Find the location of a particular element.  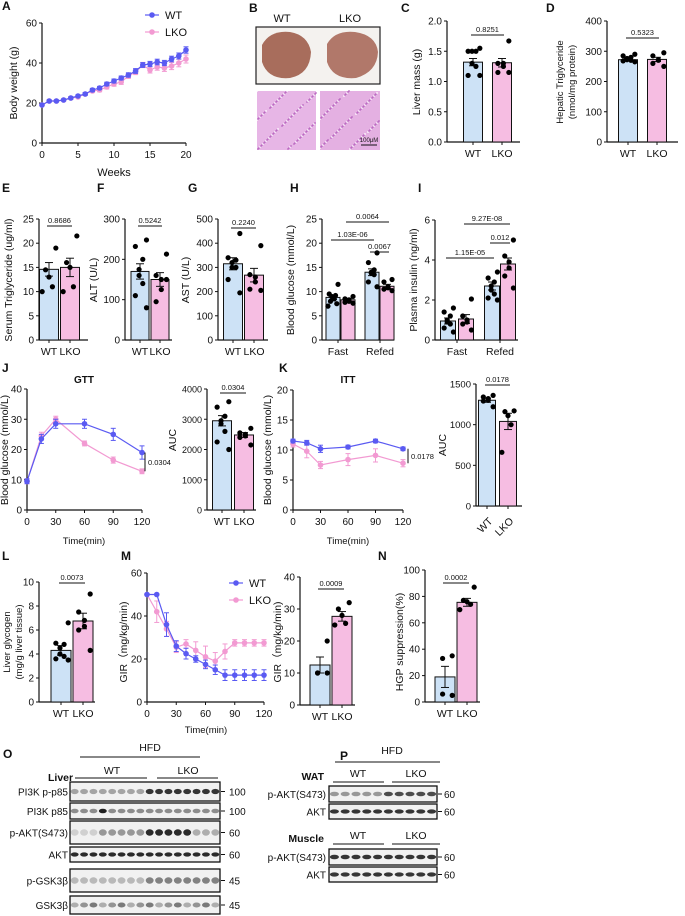

y-tick-label: 5 is located at coordinates (314, 316).